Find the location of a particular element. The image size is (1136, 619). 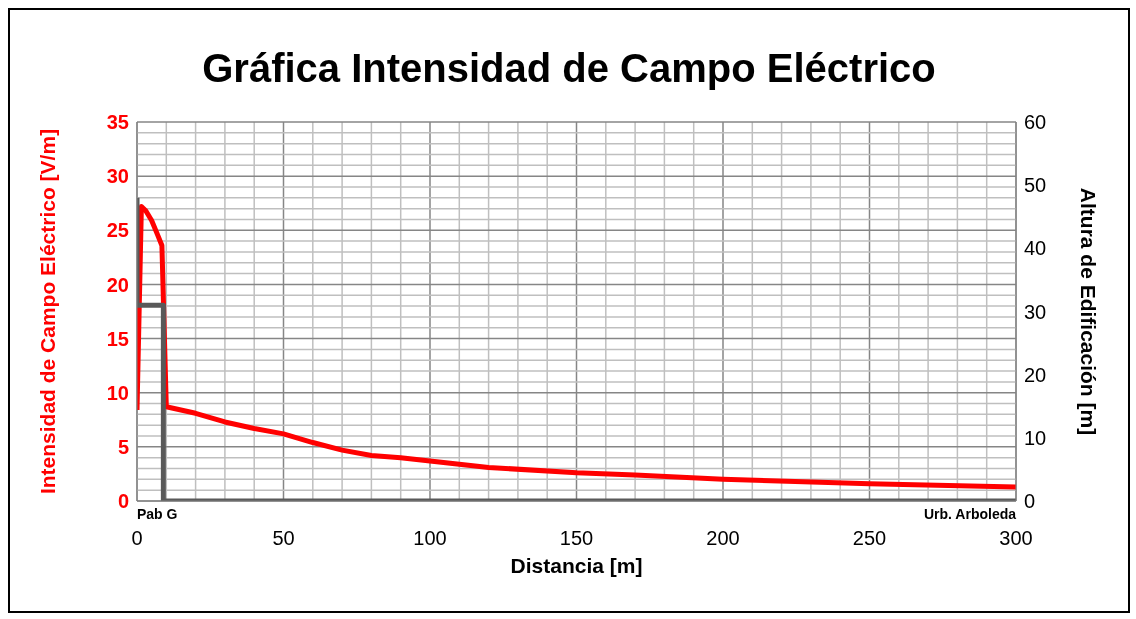

text: Urb. Arboleda is located at coordinates (970, 514).